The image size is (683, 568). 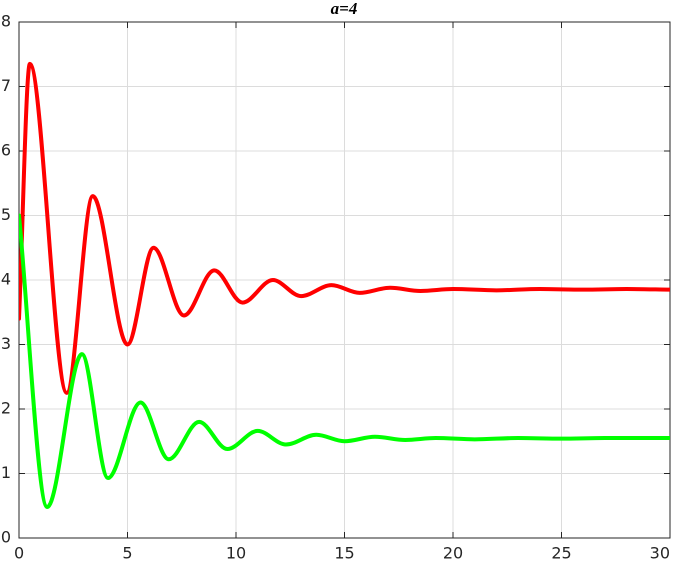 I want to click on y-tick-label: 5, so click(x=6, y=214).